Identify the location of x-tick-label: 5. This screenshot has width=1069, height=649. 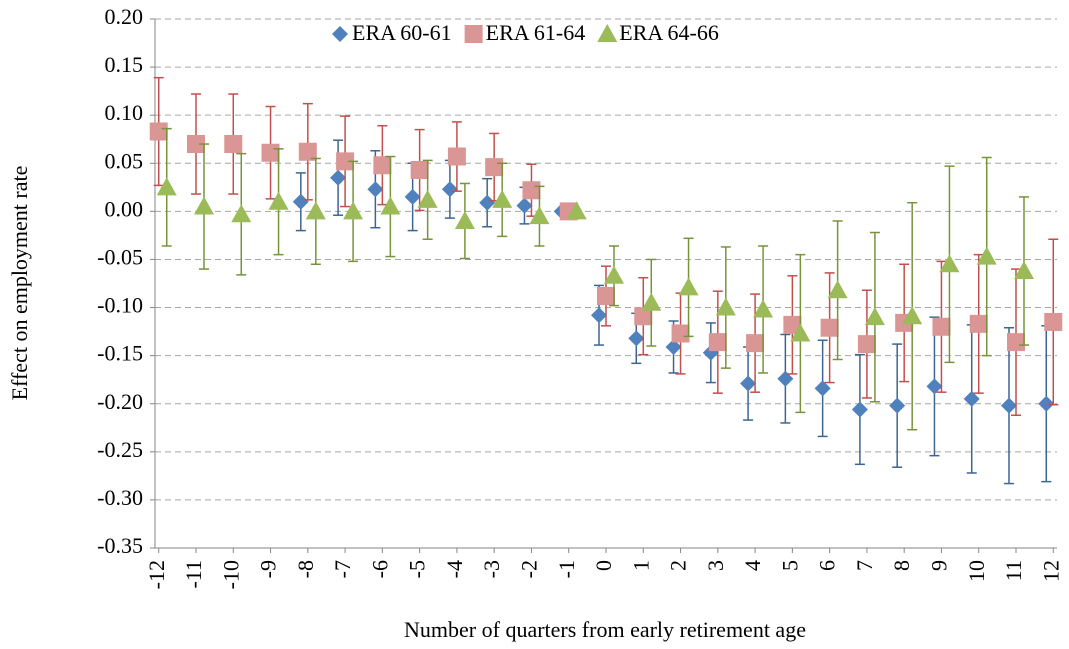
(789, 565).